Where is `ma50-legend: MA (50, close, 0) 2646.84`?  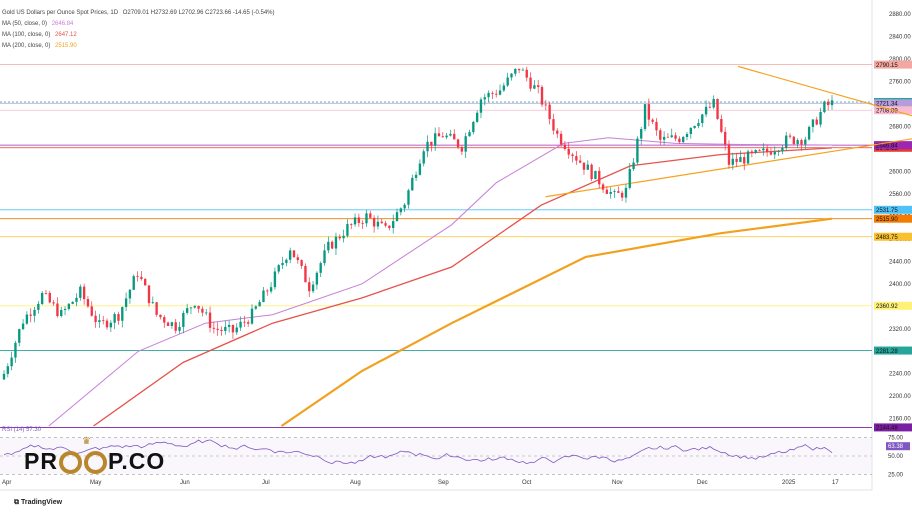
ma50-legend: MA (50, close, 0) 2646.84 is located at coordinates (138, 24).